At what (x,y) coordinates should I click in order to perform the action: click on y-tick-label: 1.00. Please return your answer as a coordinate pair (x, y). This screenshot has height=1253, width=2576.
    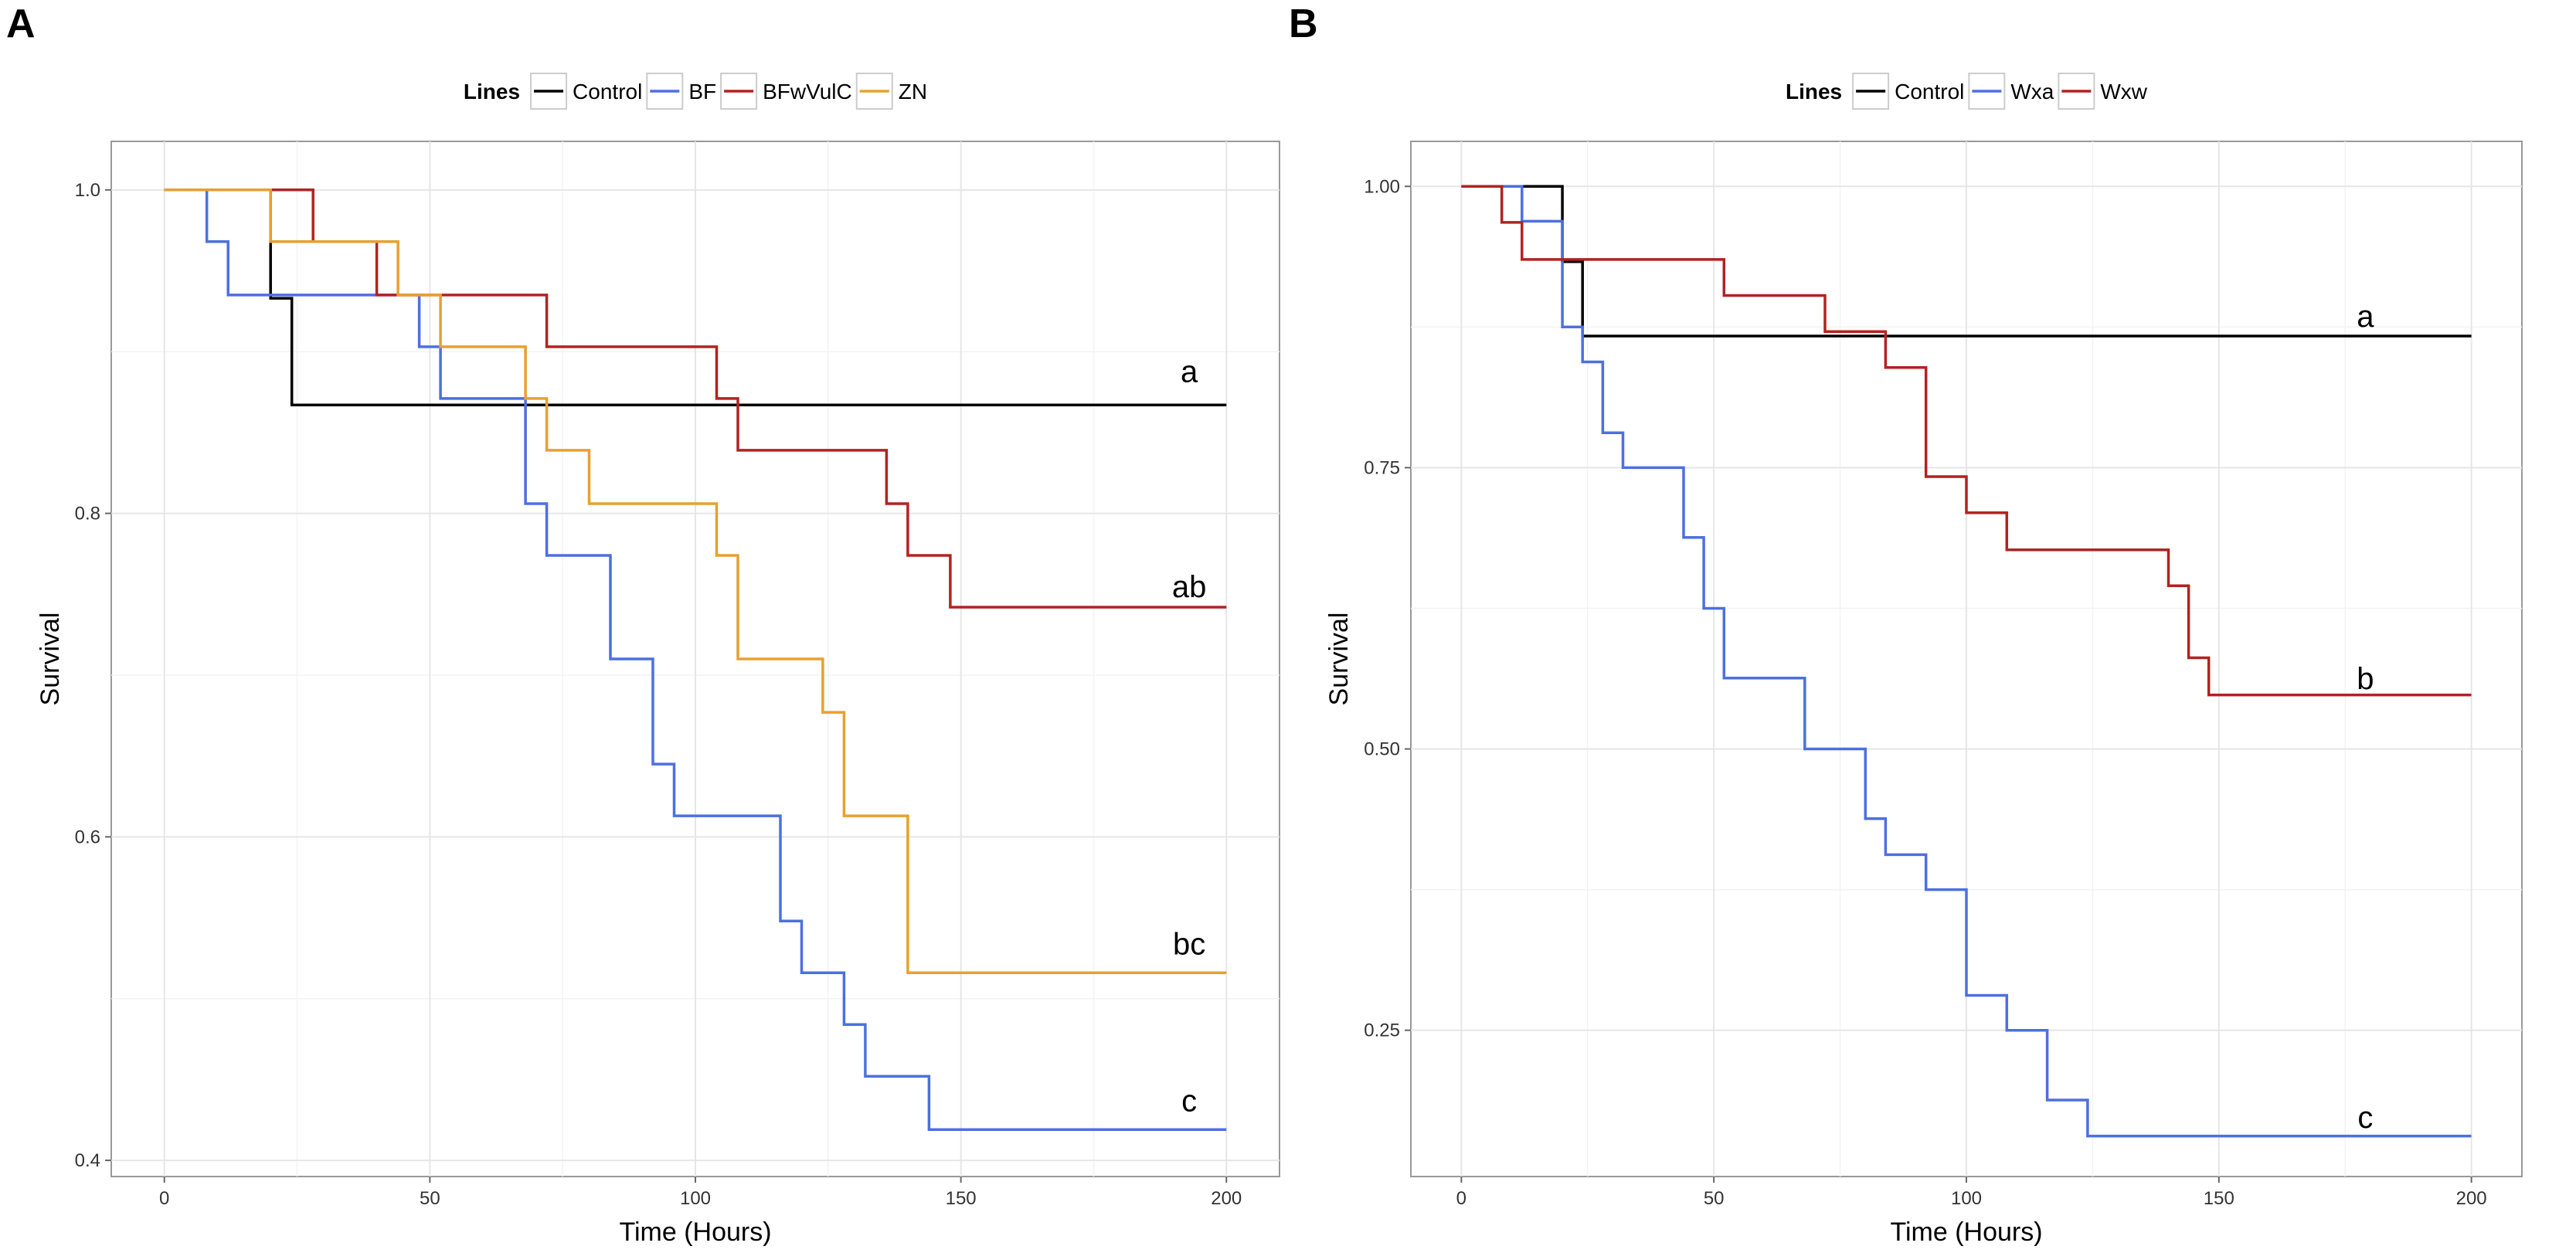
    Looking at the image, I should click on (1382, 186).